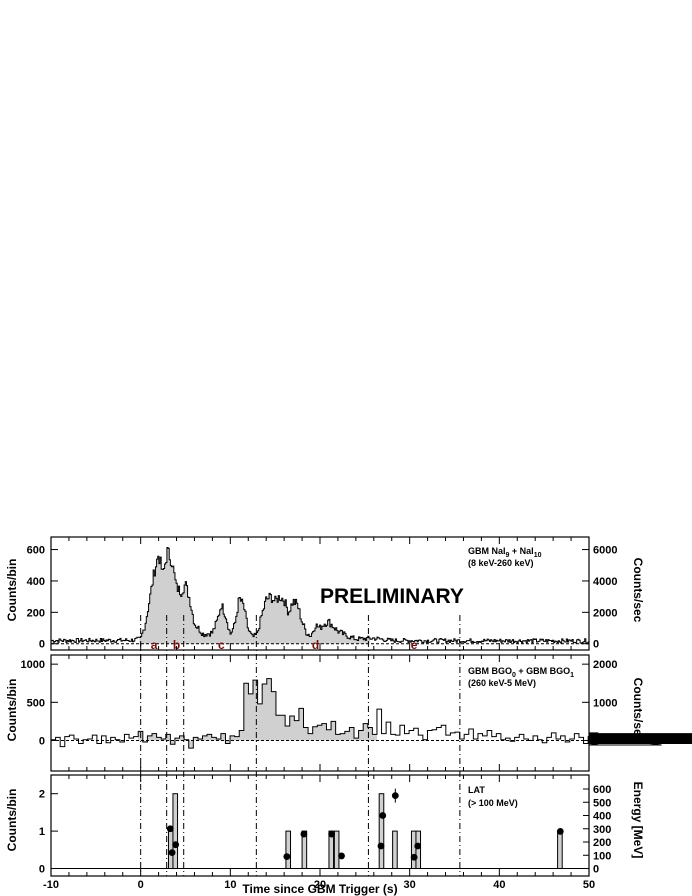  What do you see at coordinates (42, 795) in the screenshot?
I see `lat-ytick-label-left: 2` at bounding box center [42, 795].